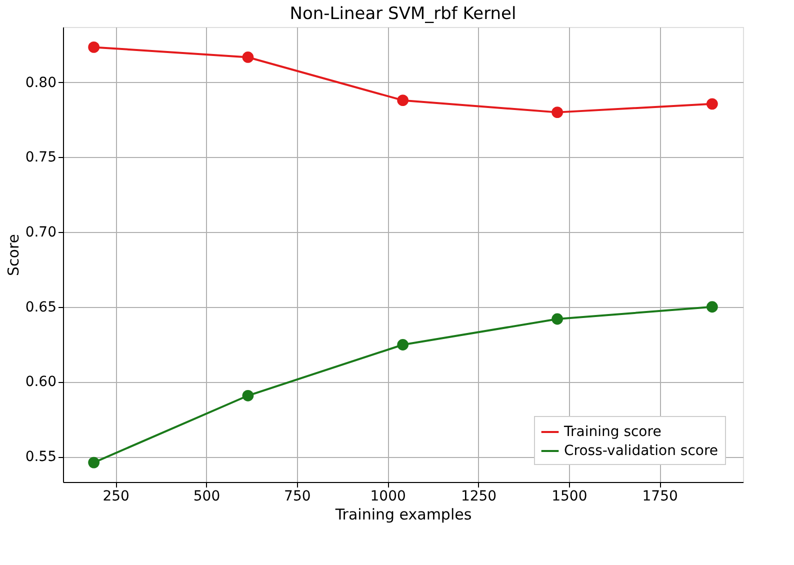 This screenshot has height=565, width=794. Describe the element at coordinates (660, 496) in the screenshot. I see `x-tick-label: 1750` at that location.